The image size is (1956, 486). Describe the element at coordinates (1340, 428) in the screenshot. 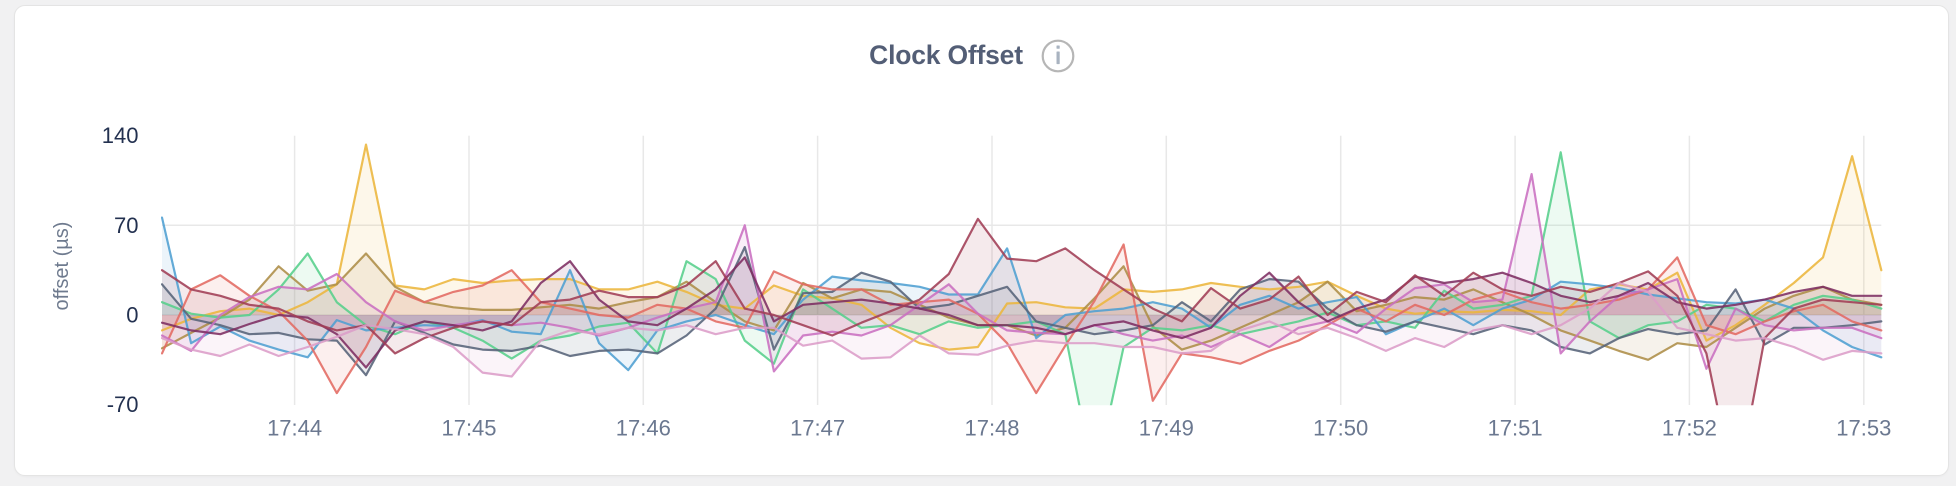

I see `svg-text: 17:50` at that location.